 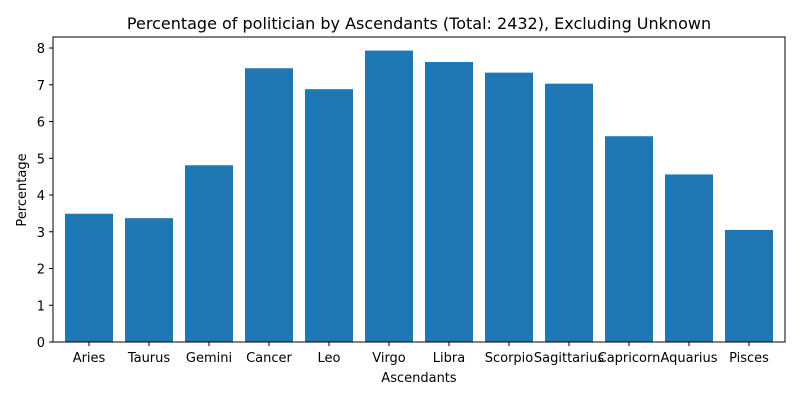 What do you see at coordinates (269, 205) in the screenshot?
I see `bar-cancer` at bounding box center [269, 205].